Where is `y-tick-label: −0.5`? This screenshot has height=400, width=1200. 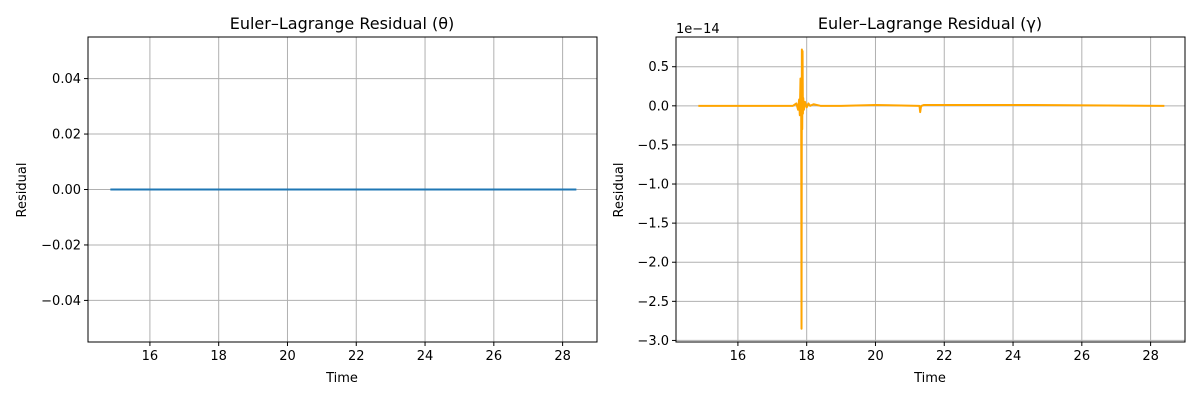 y-tick-label: −0.5 is located at coordinates (653, 145).